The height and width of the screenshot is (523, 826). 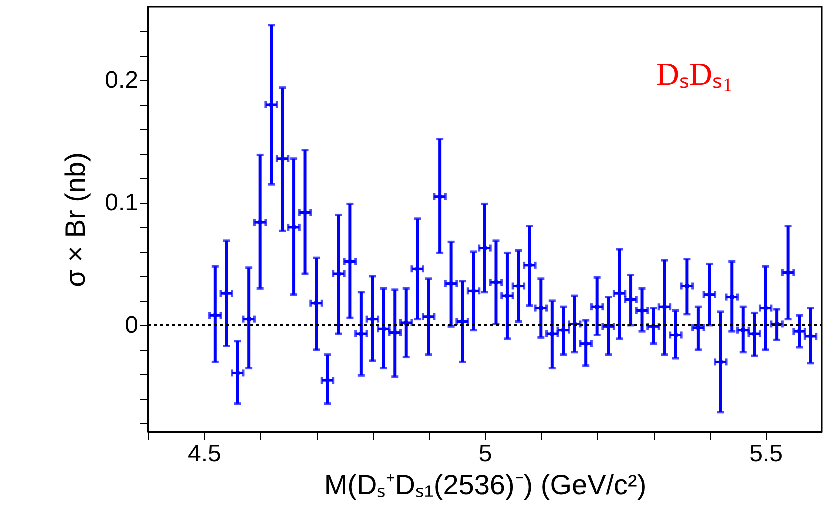 I want to click on x-tick-label: 4.5, so click(x=205, y=454).